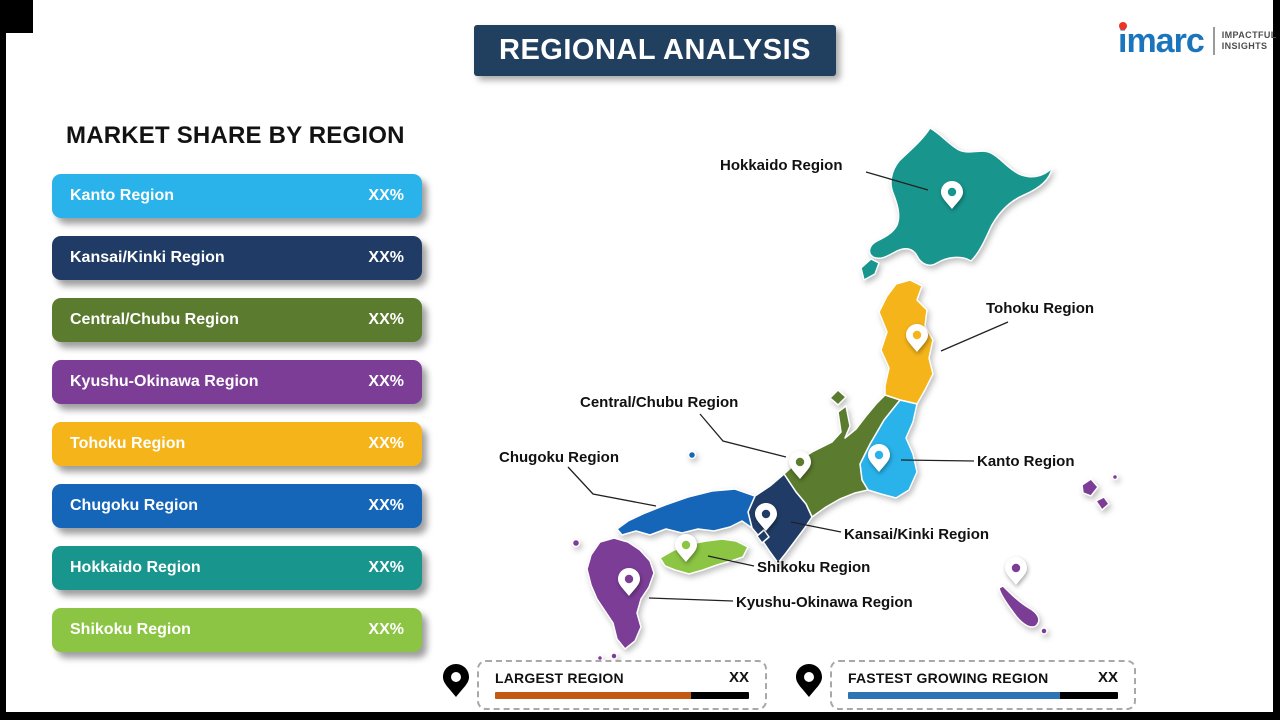  Describe the element at coordinates (917, 338) in the screenshot. I see `map-pin-tohoku-icon` at that location.